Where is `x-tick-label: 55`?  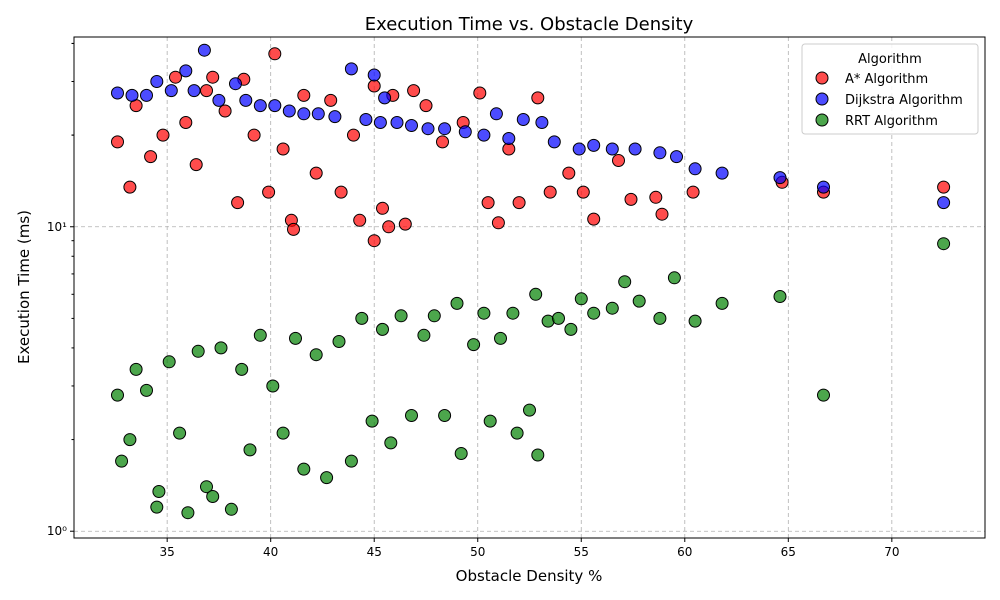 x-tick-label: 55 is located at coordinates (581, 552).